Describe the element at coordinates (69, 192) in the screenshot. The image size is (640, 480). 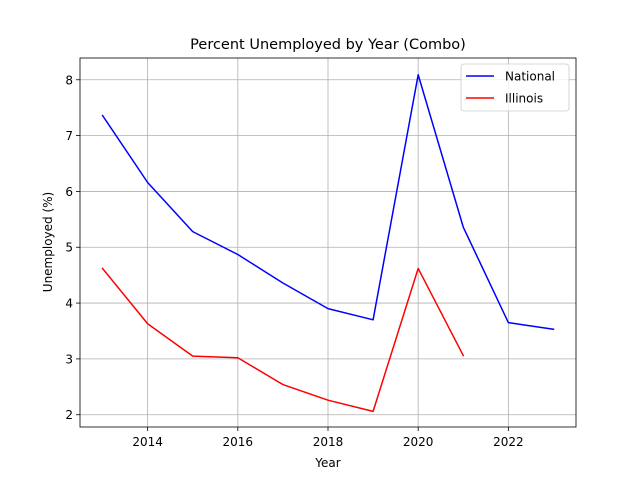
I see `y-tick-label: 6` at that location.